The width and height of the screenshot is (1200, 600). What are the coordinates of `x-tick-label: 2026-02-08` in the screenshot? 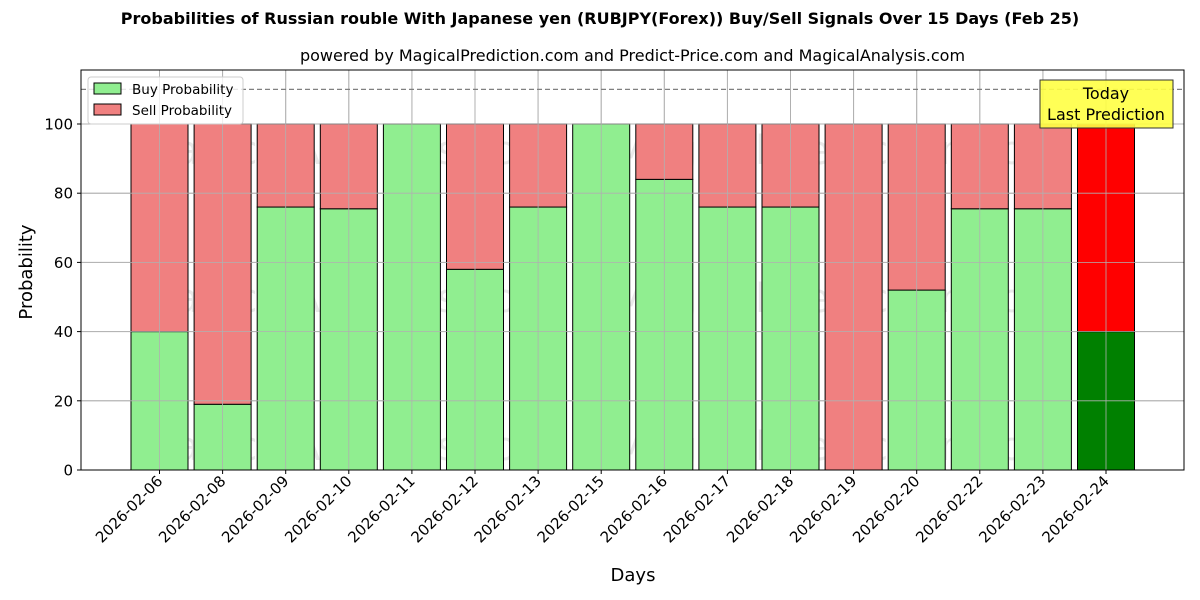 It's located at (192, 509).